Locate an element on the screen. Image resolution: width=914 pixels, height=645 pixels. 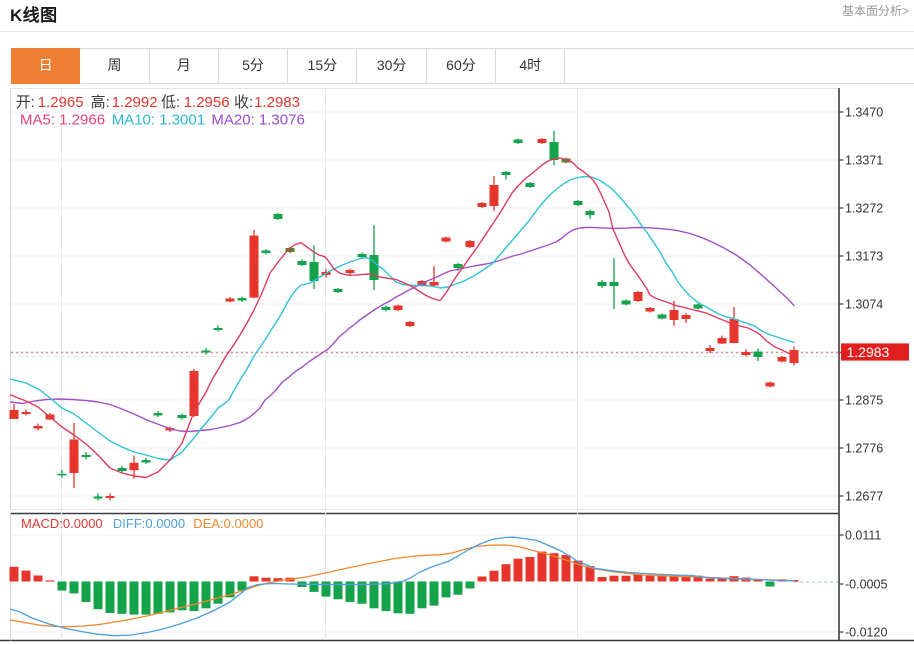
svg-text: DIFF:0.0000 is located at coordinates (149, 523).